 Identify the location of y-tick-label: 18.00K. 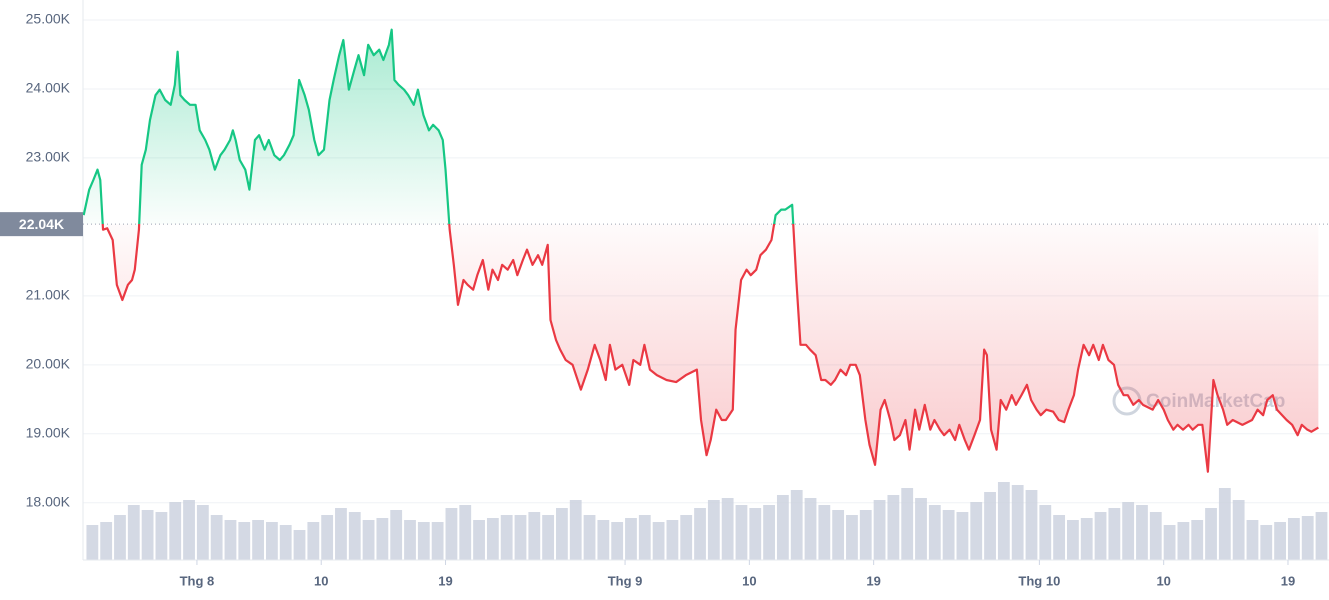
(48, 501).